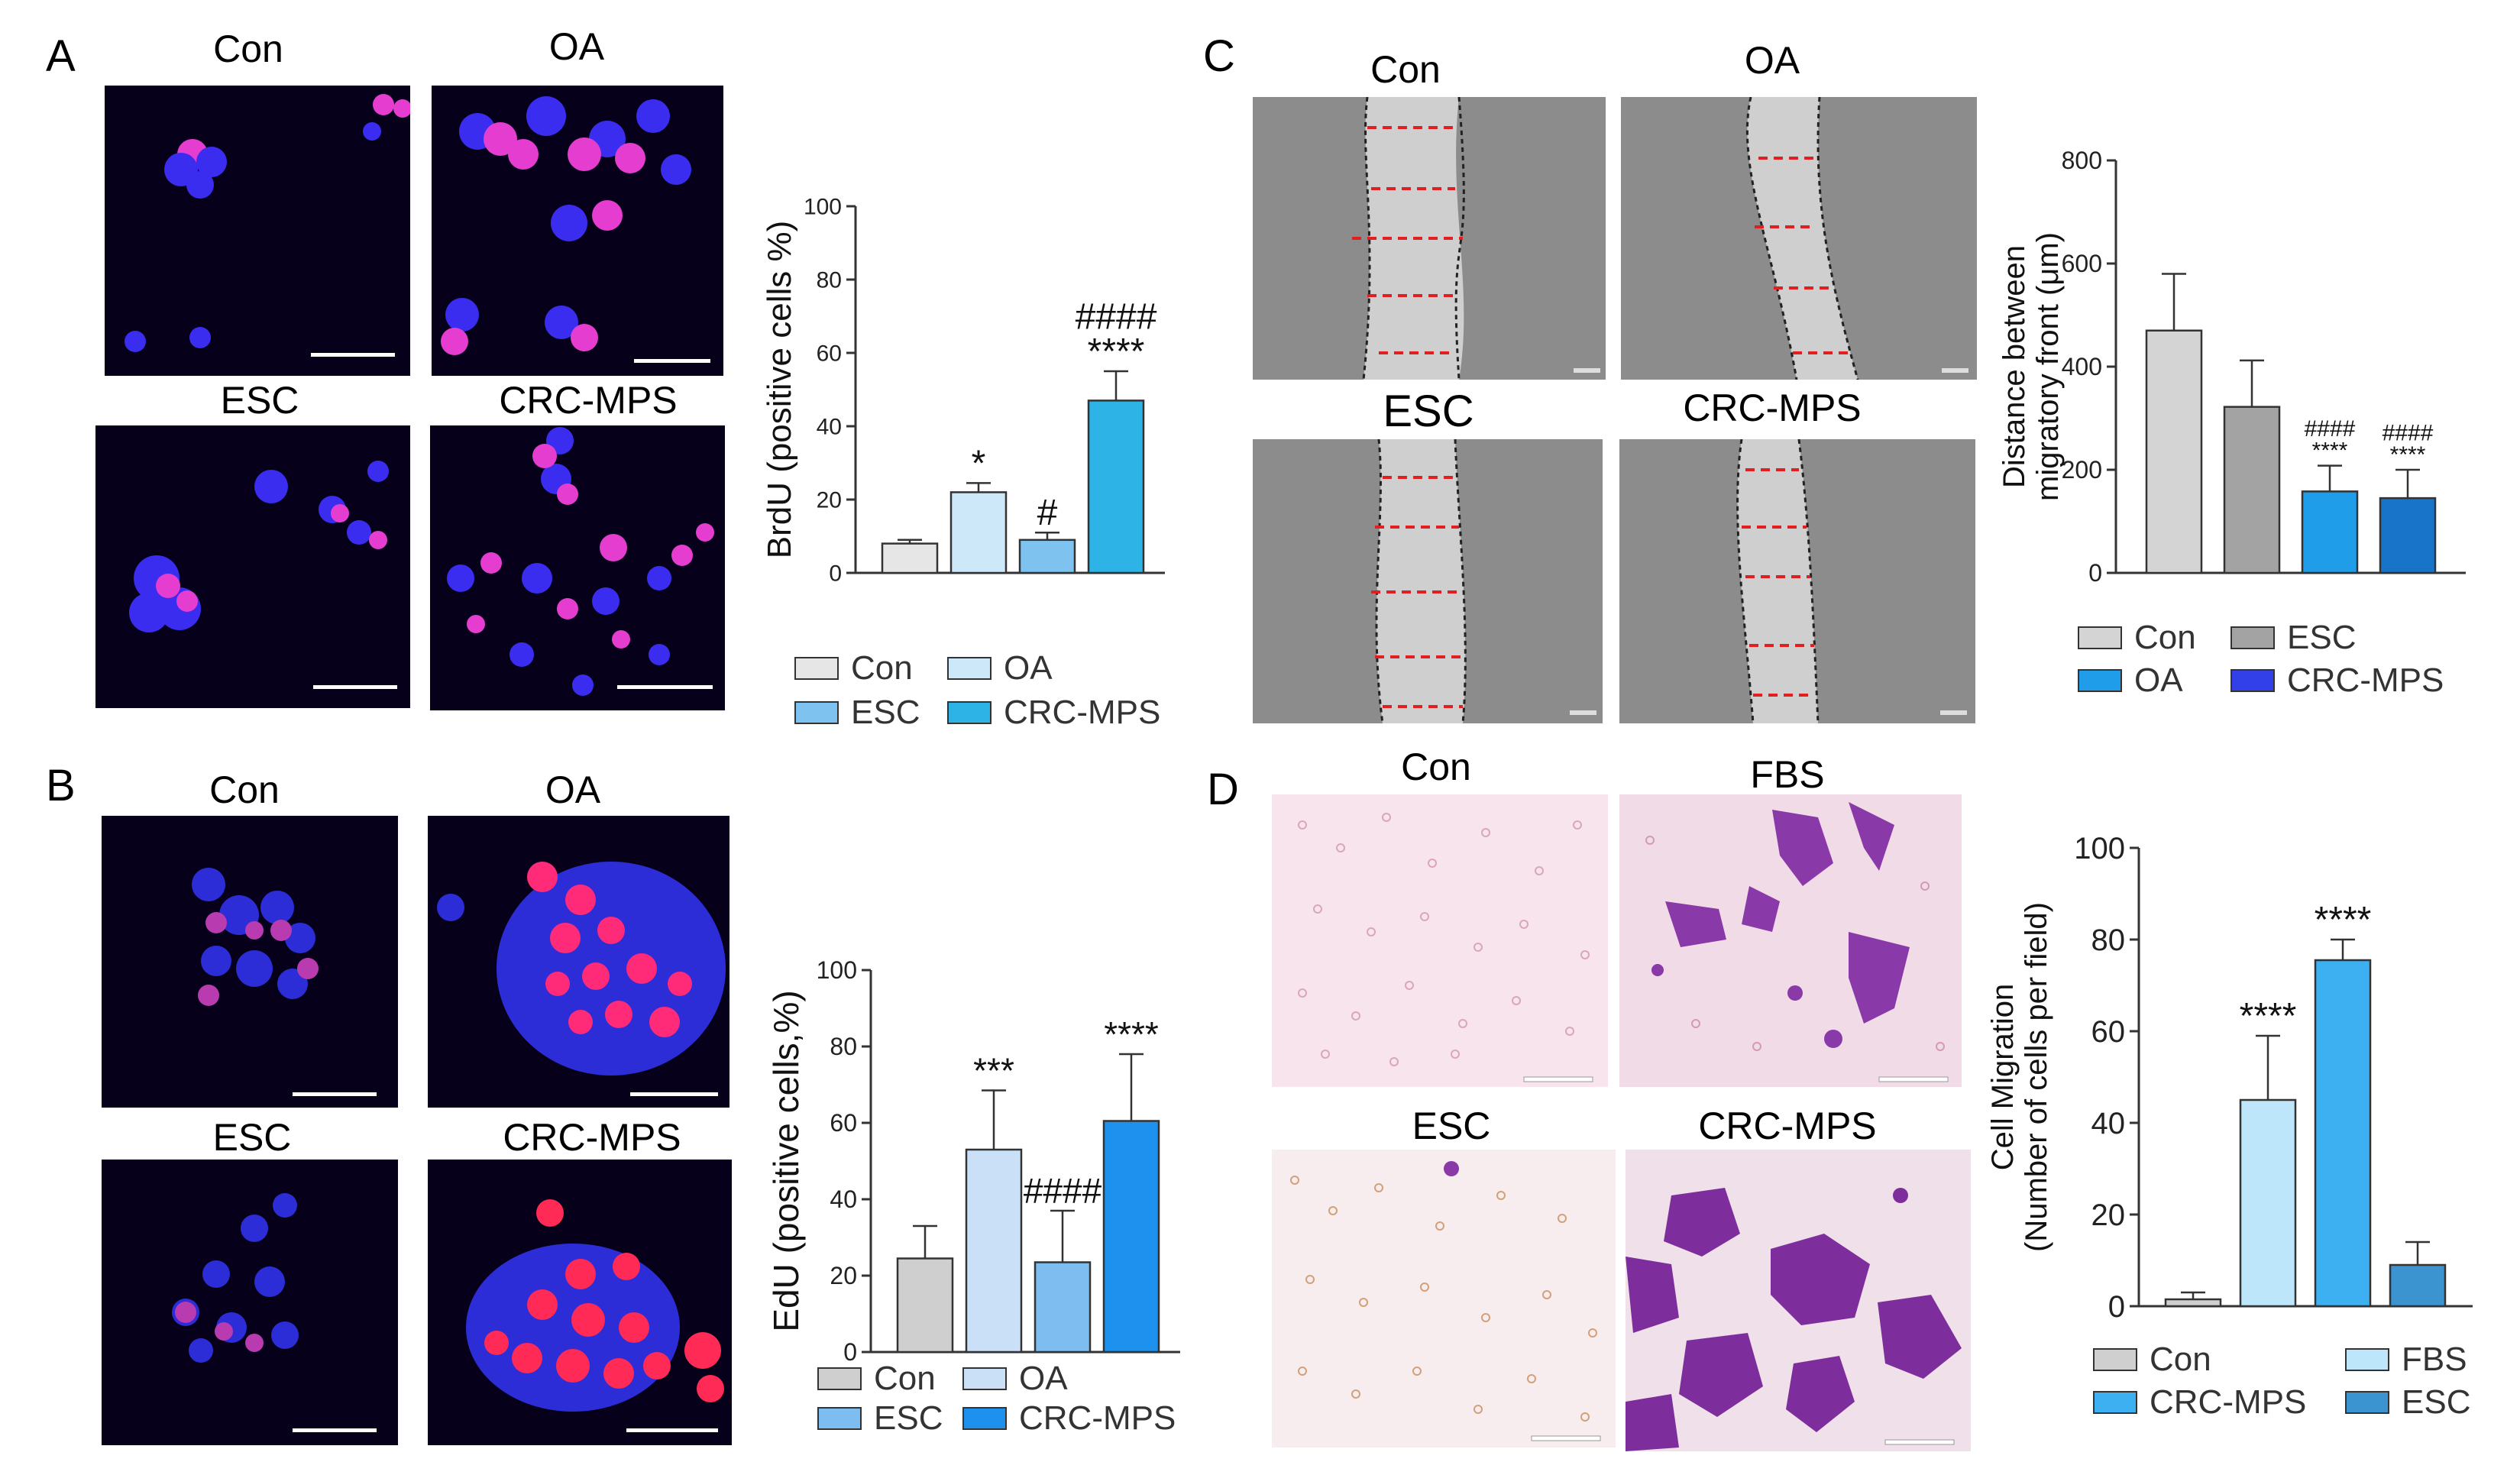 The width and height of the screenshot is (2520, 1475). Describe the element at coordinates (877, 1379) in the screenshot. I see `legend-b-item-0: Con` at that location.